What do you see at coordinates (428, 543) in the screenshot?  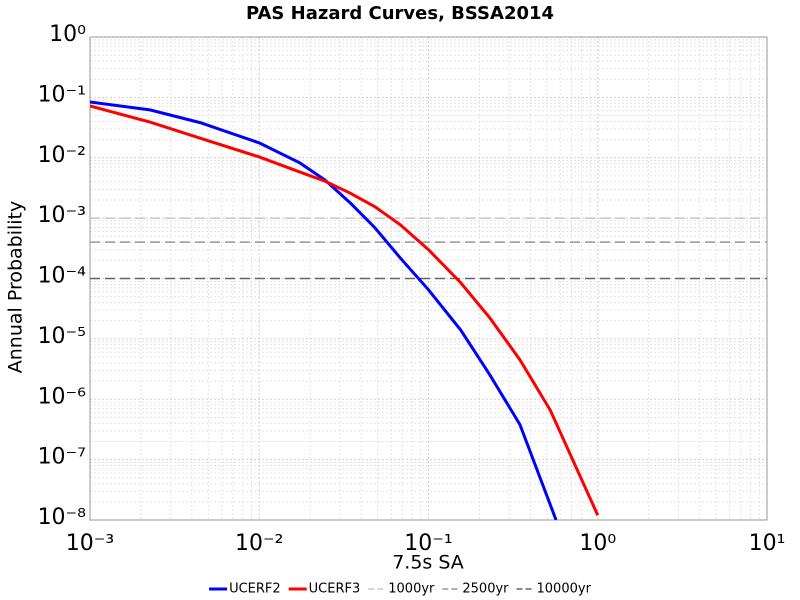 I see `x-tick-label: 10⁻¹` at bounding box center [428, 543].